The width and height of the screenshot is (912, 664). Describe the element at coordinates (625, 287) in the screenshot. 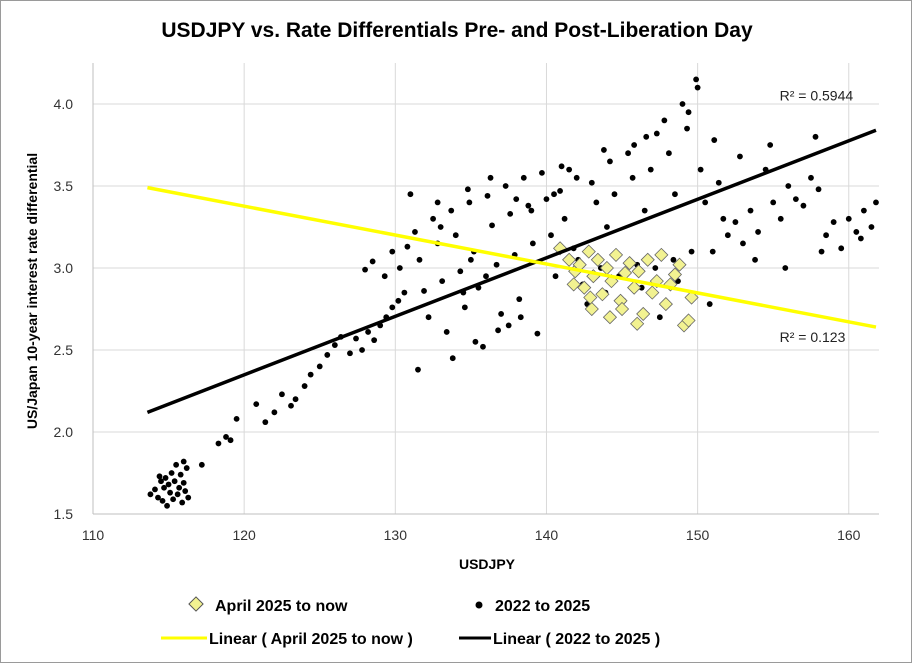

I see `series-april-2025-to-now` at that location.